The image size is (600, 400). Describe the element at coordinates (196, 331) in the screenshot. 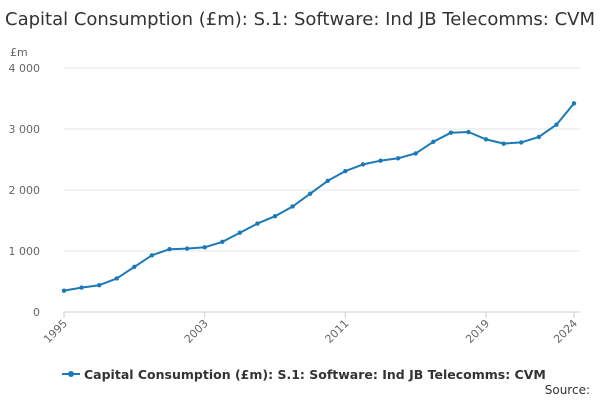

I see `x-tick-label: 2003` at that location.